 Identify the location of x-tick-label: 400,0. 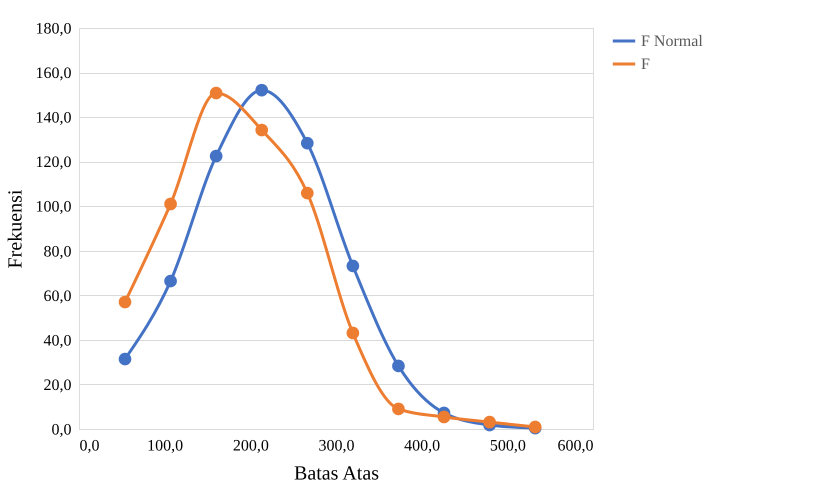
(422, 446).